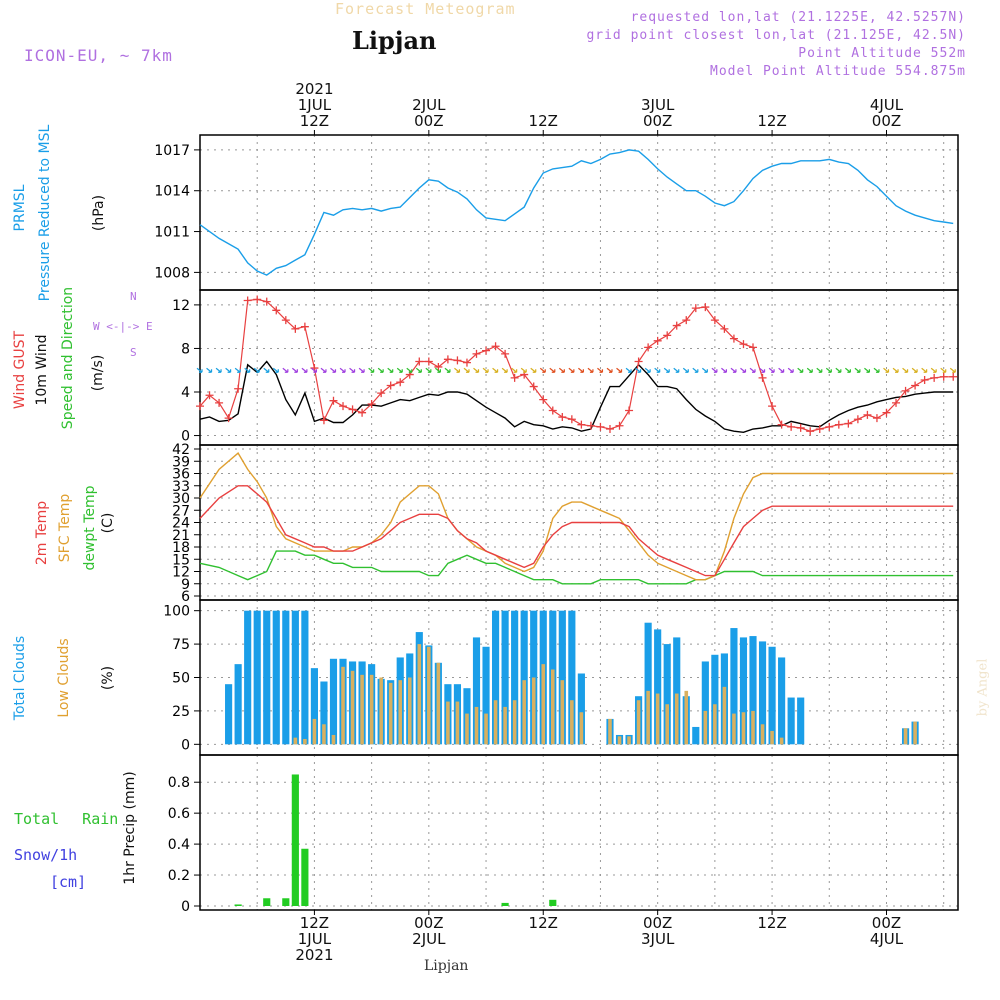 The image size is (1000, 1000). What do you see at coordinates (181, 560) in the screenshot?
I see `temperature-ytick-label: 15` at bounding box center [181, 560].